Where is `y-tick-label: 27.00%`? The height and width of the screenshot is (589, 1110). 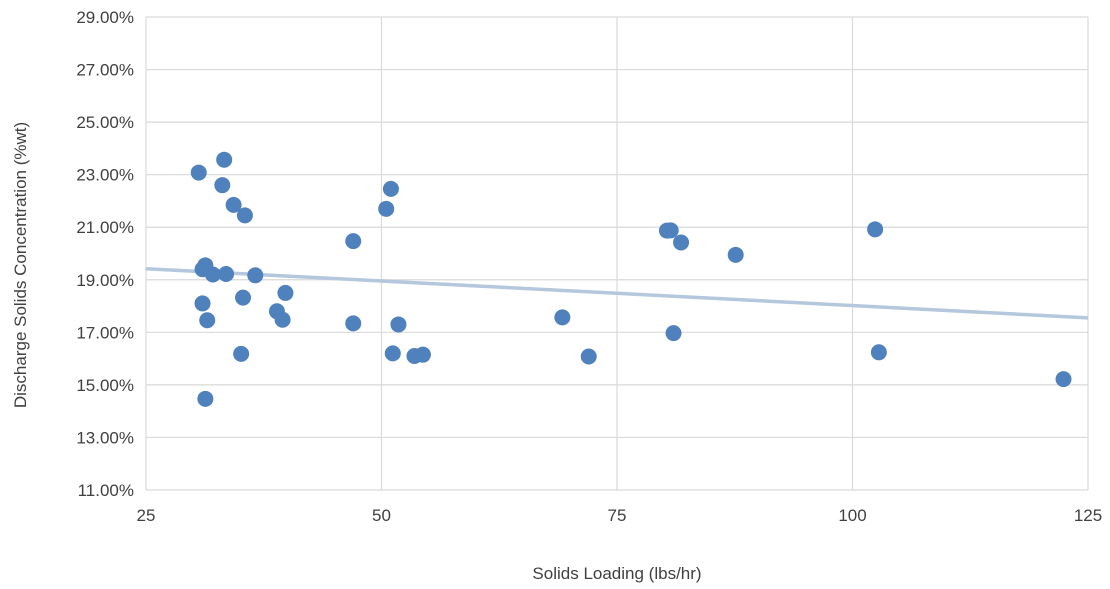 y-tick-label: 27.00% is located at coordinates (105, 70).